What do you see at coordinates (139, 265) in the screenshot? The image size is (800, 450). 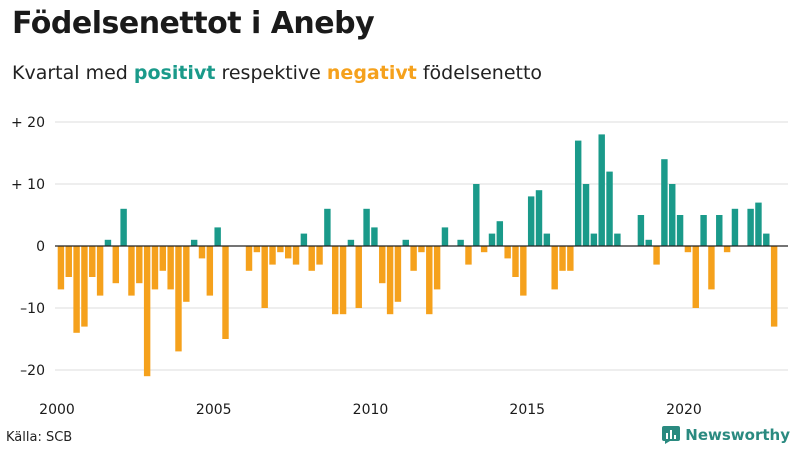 I see `bar-2002-q3` at bounding box center [139, 265].